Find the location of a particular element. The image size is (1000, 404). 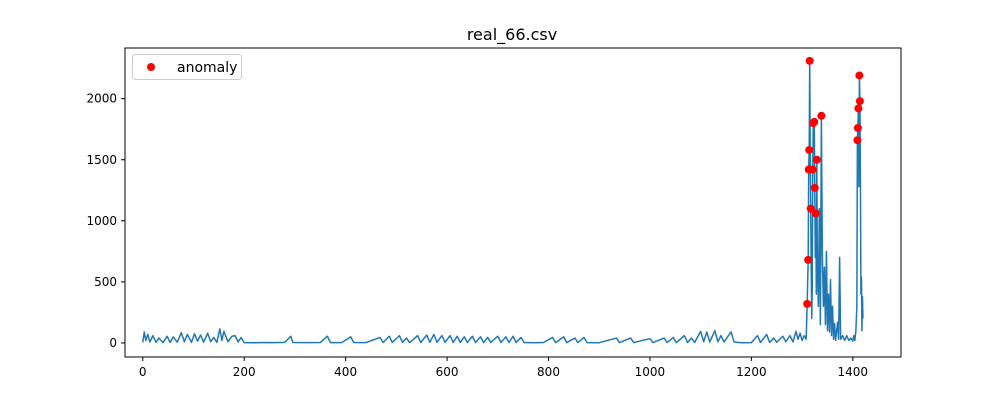

legend-label-anomaly: anomaly is located at coordinates (207, 68).